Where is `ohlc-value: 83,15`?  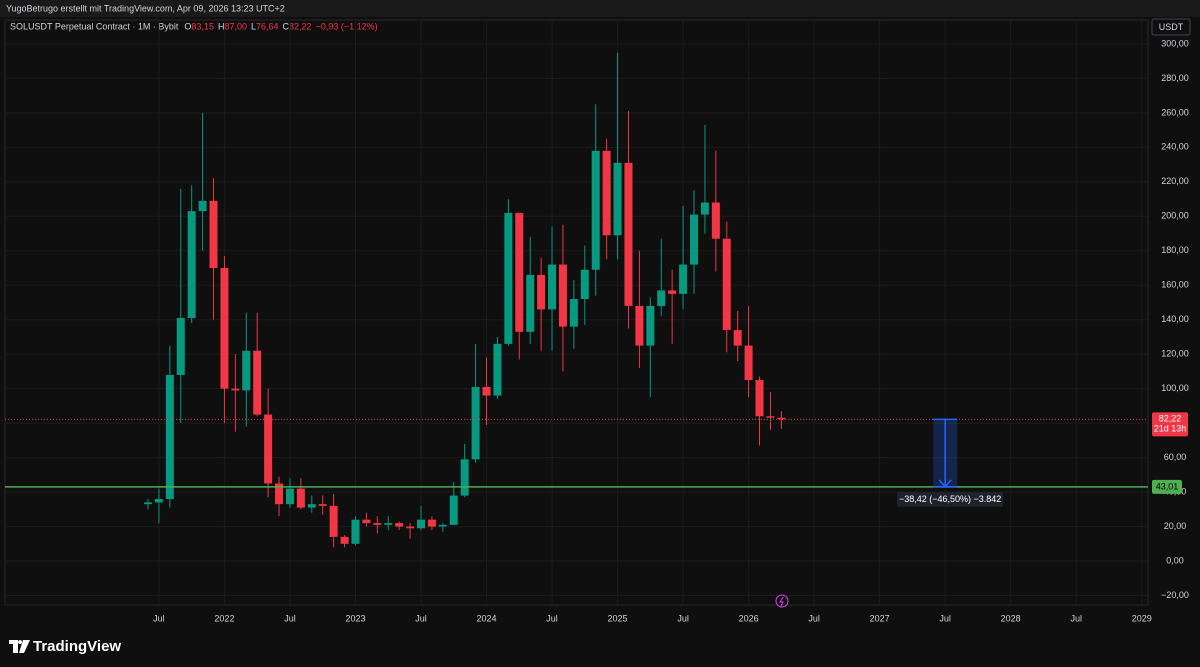
ohlc-value: 83,15 is located at coordinates (202, 26).